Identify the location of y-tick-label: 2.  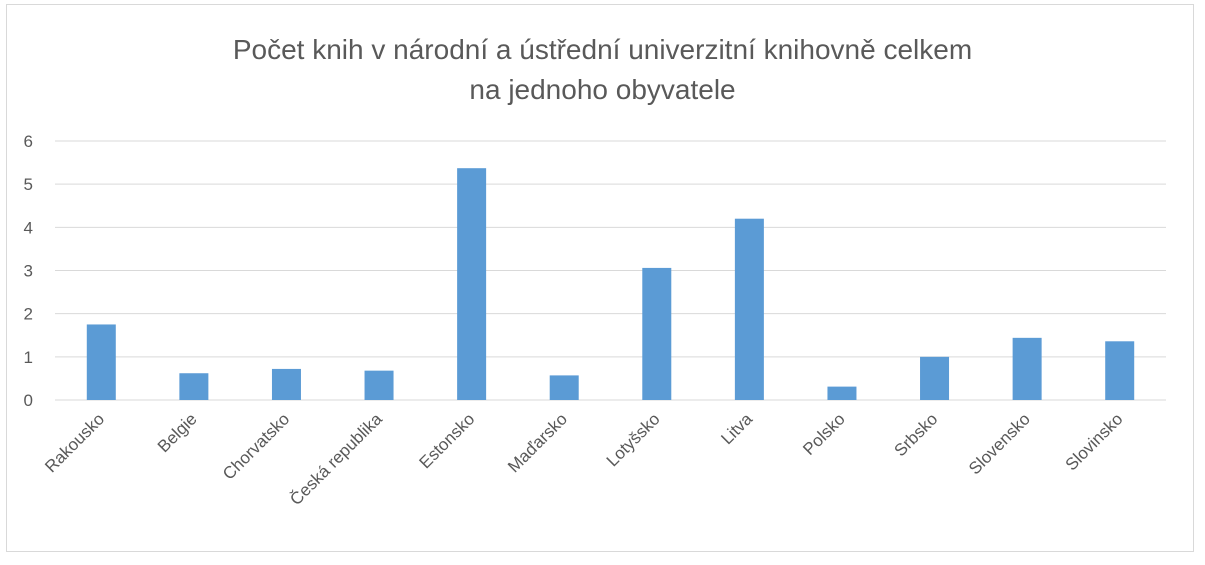
(28, 314).